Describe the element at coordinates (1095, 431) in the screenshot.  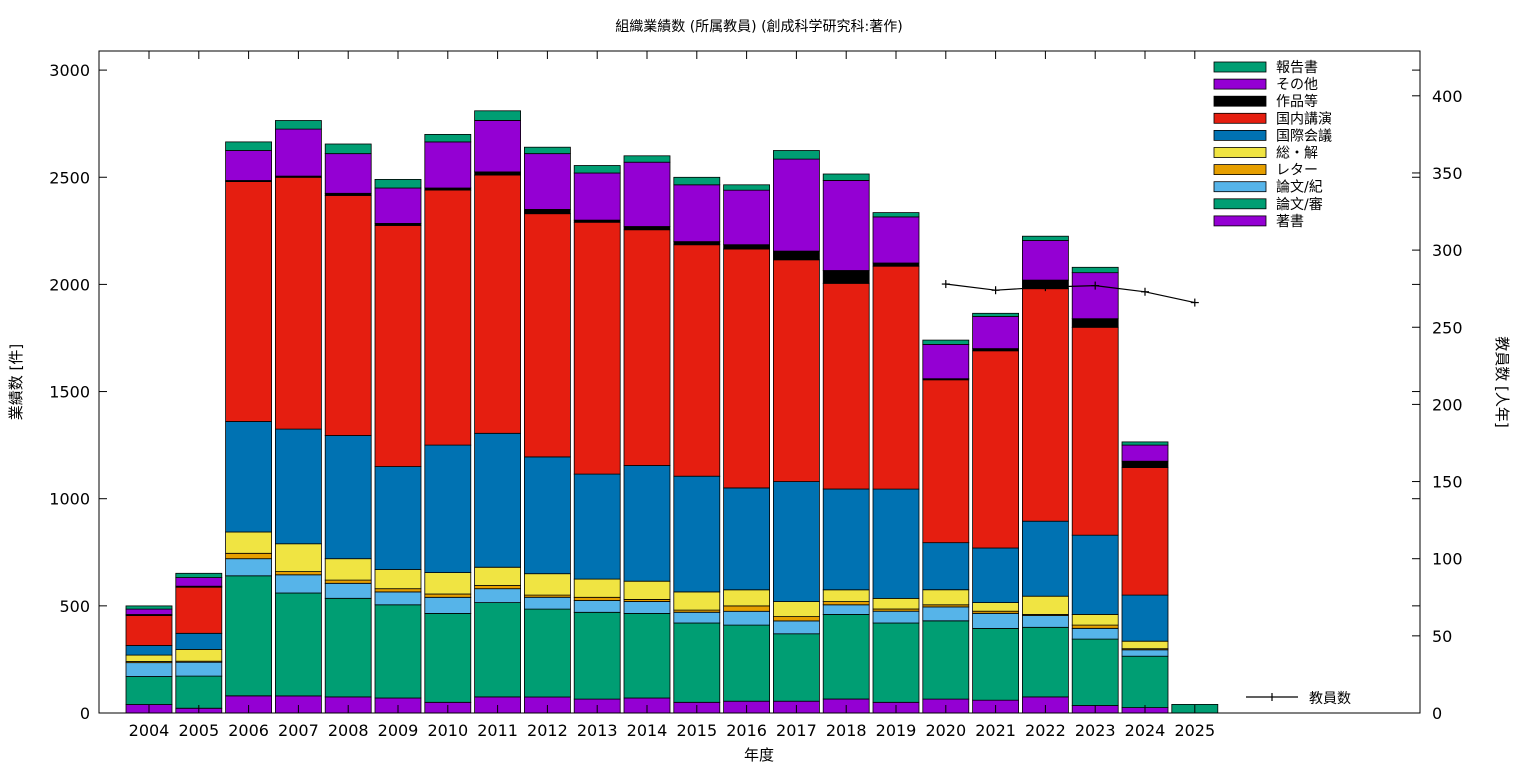
I see `bar-2023-s6` at that location.